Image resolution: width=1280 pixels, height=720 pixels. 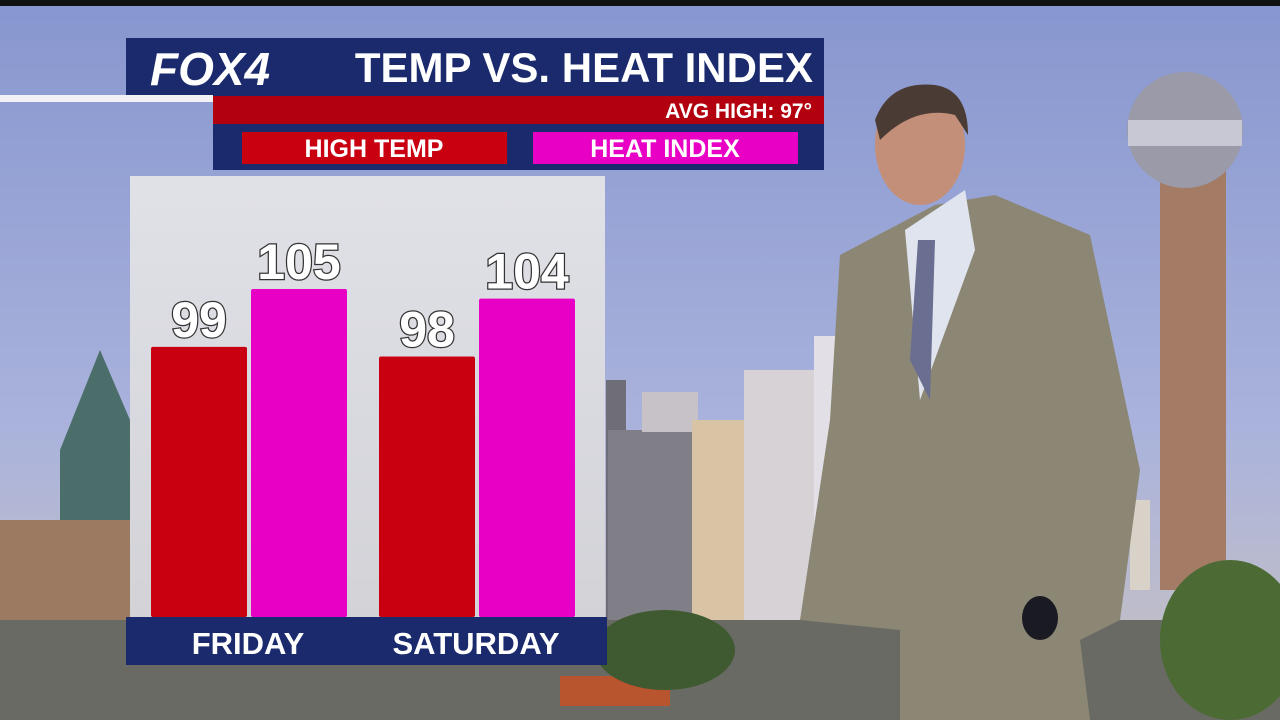 I want to click on legend-label: HIGH TEMP, so click(x=374, y=149).